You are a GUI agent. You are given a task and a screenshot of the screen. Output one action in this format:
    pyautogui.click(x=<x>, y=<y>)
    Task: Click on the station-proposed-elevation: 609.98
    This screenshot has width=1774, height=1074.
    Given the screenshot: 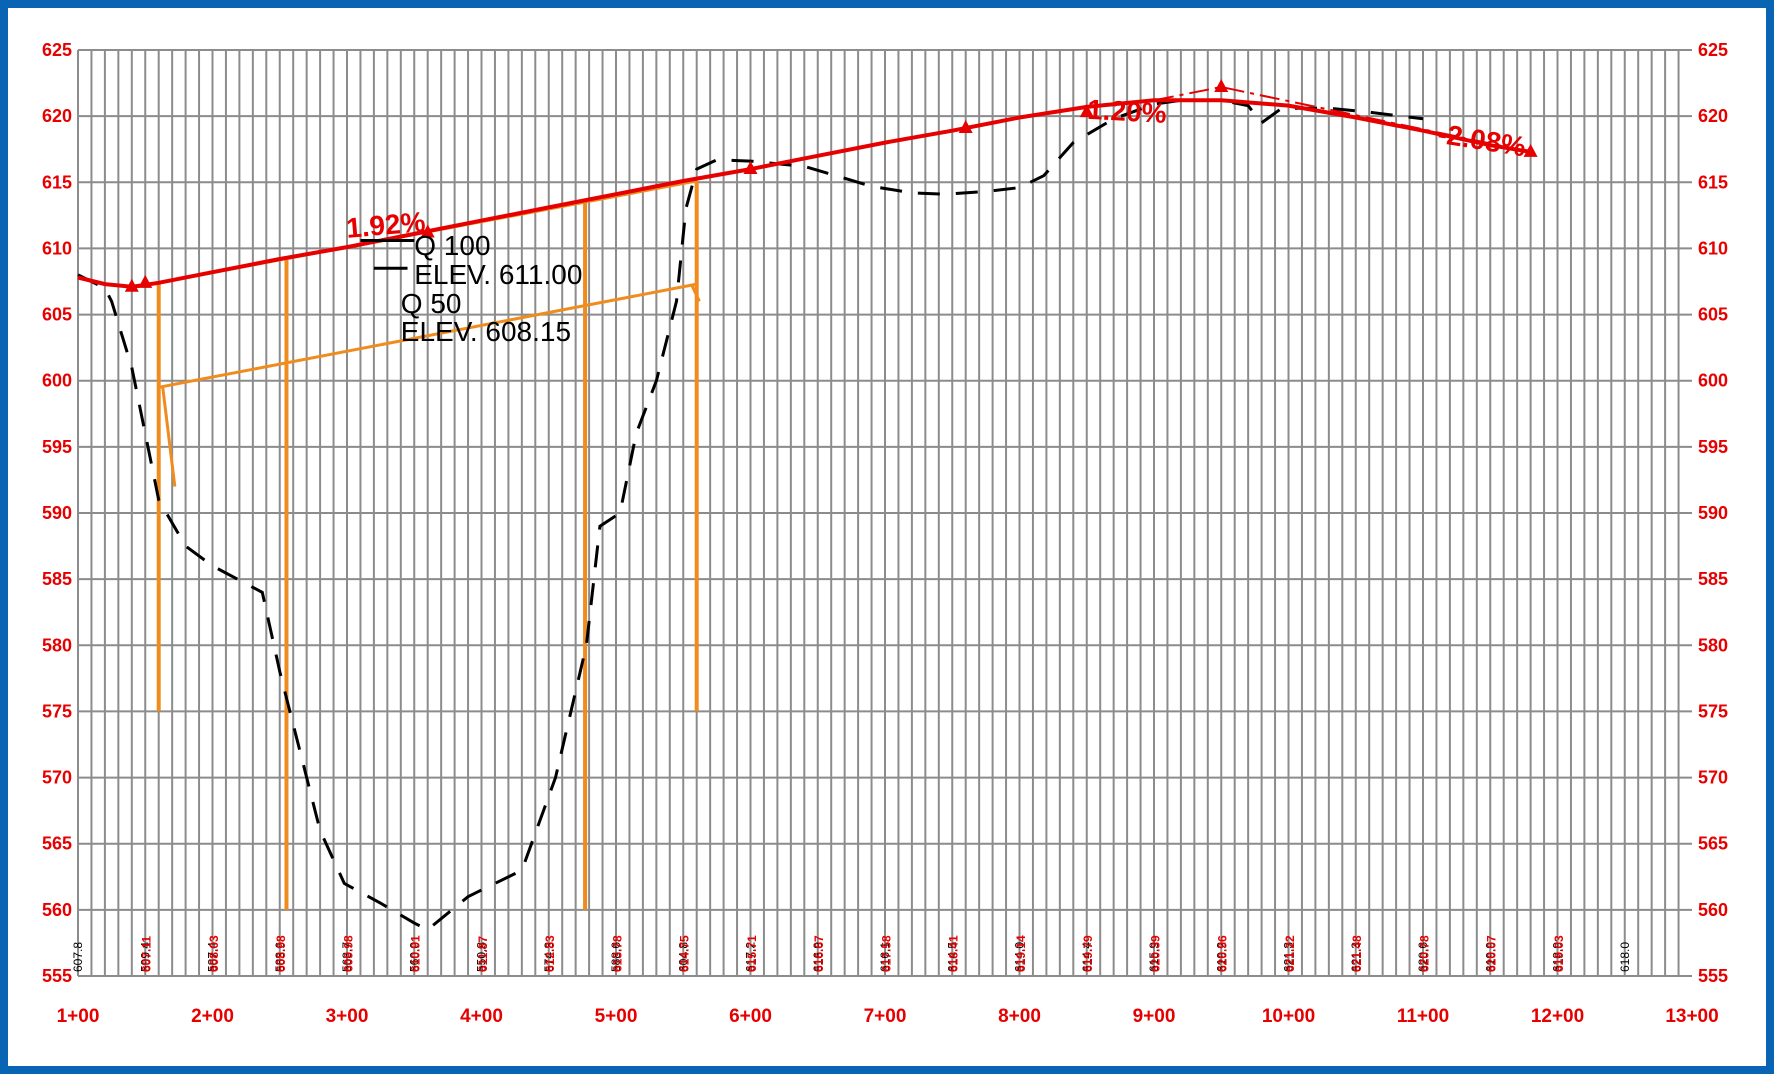 What is the action you would take?
    pyautogui.click(x=348, y=953)
    